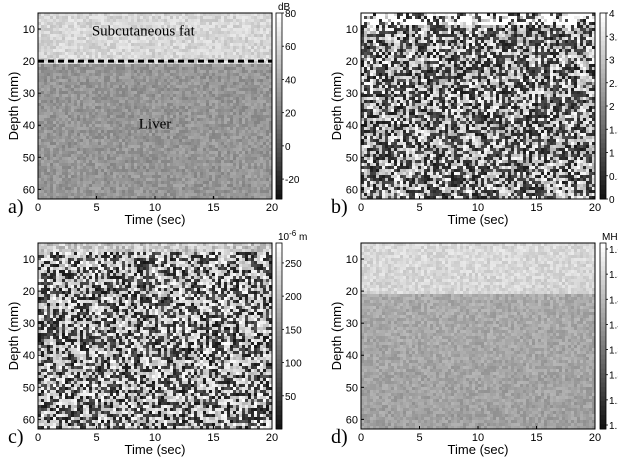 The height and width of the screenshot is (458, 618). I want to click on colorbar-tick-label: 250, so click(293, 264).